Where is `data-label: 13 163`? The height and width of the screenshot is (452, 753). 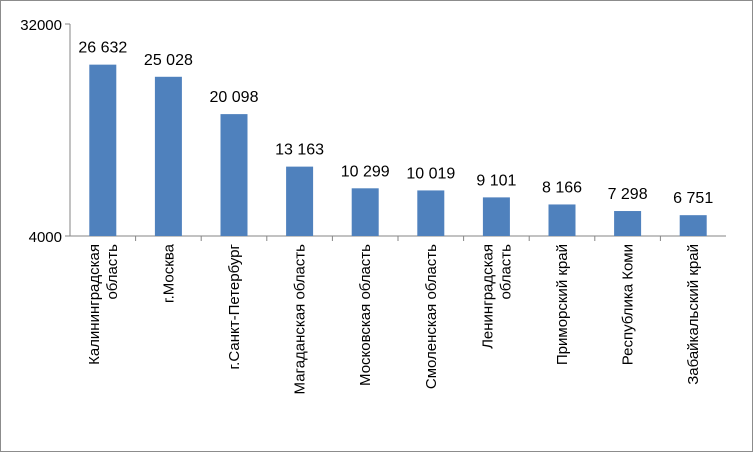
data-label: 13 163 is located at coordinates (299, 150).